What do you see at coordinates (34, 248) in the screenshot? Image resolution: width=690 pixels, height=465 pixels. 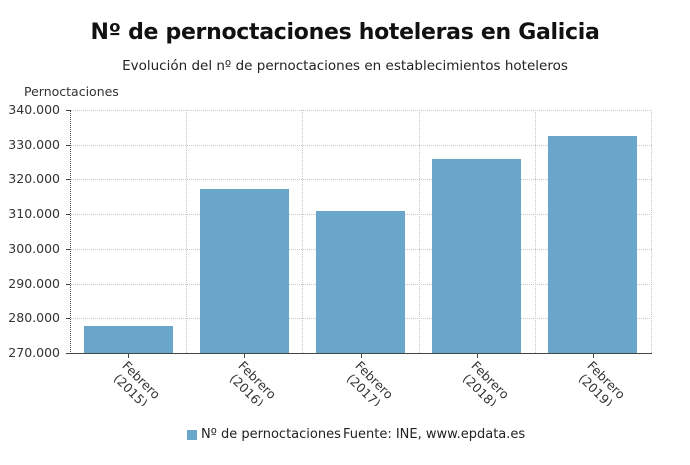 I see `y-tick-label: 300.000` at bounding box center [34, 248].